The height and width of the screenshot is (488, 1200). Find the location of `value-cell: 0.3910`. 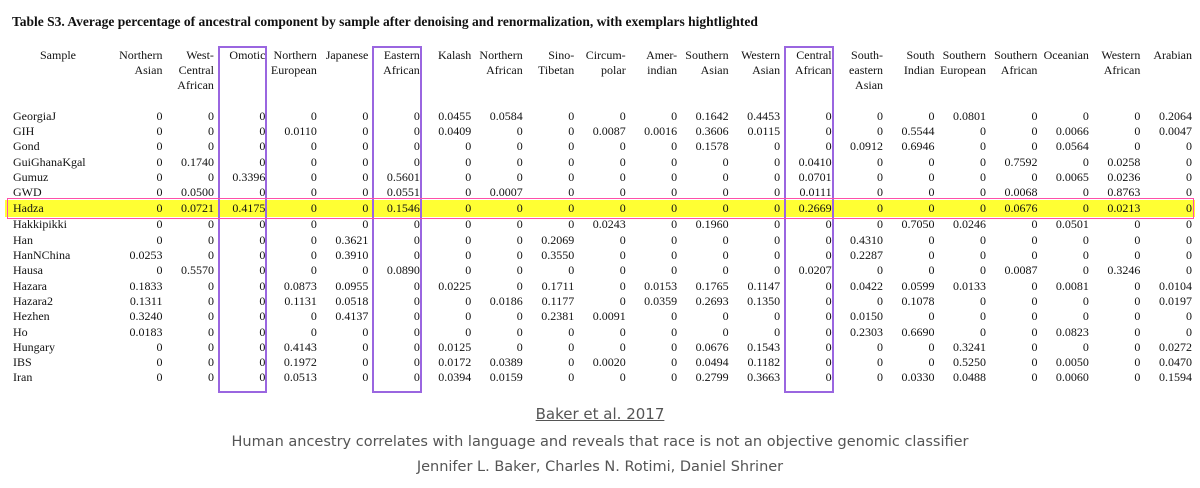

value-cell: 0.3910 is located at coordinates (352, 255).